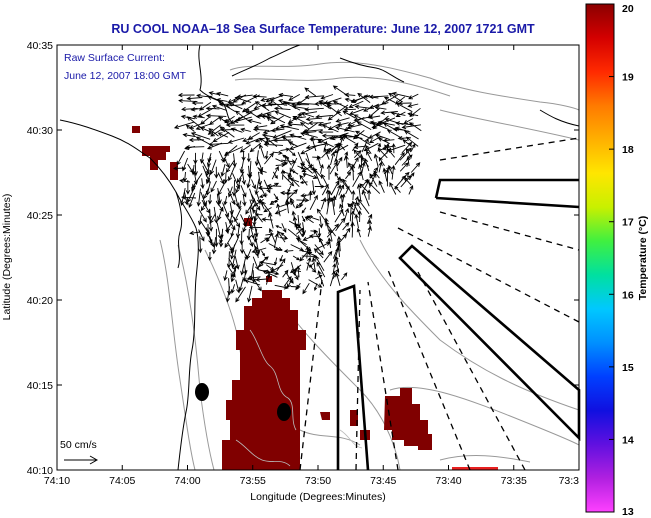 The image size is (651, 518). What do you see at coordinates (353, 377) in the screenshot?
I see `solid-zone-outline` at bounding box center [353, 377].